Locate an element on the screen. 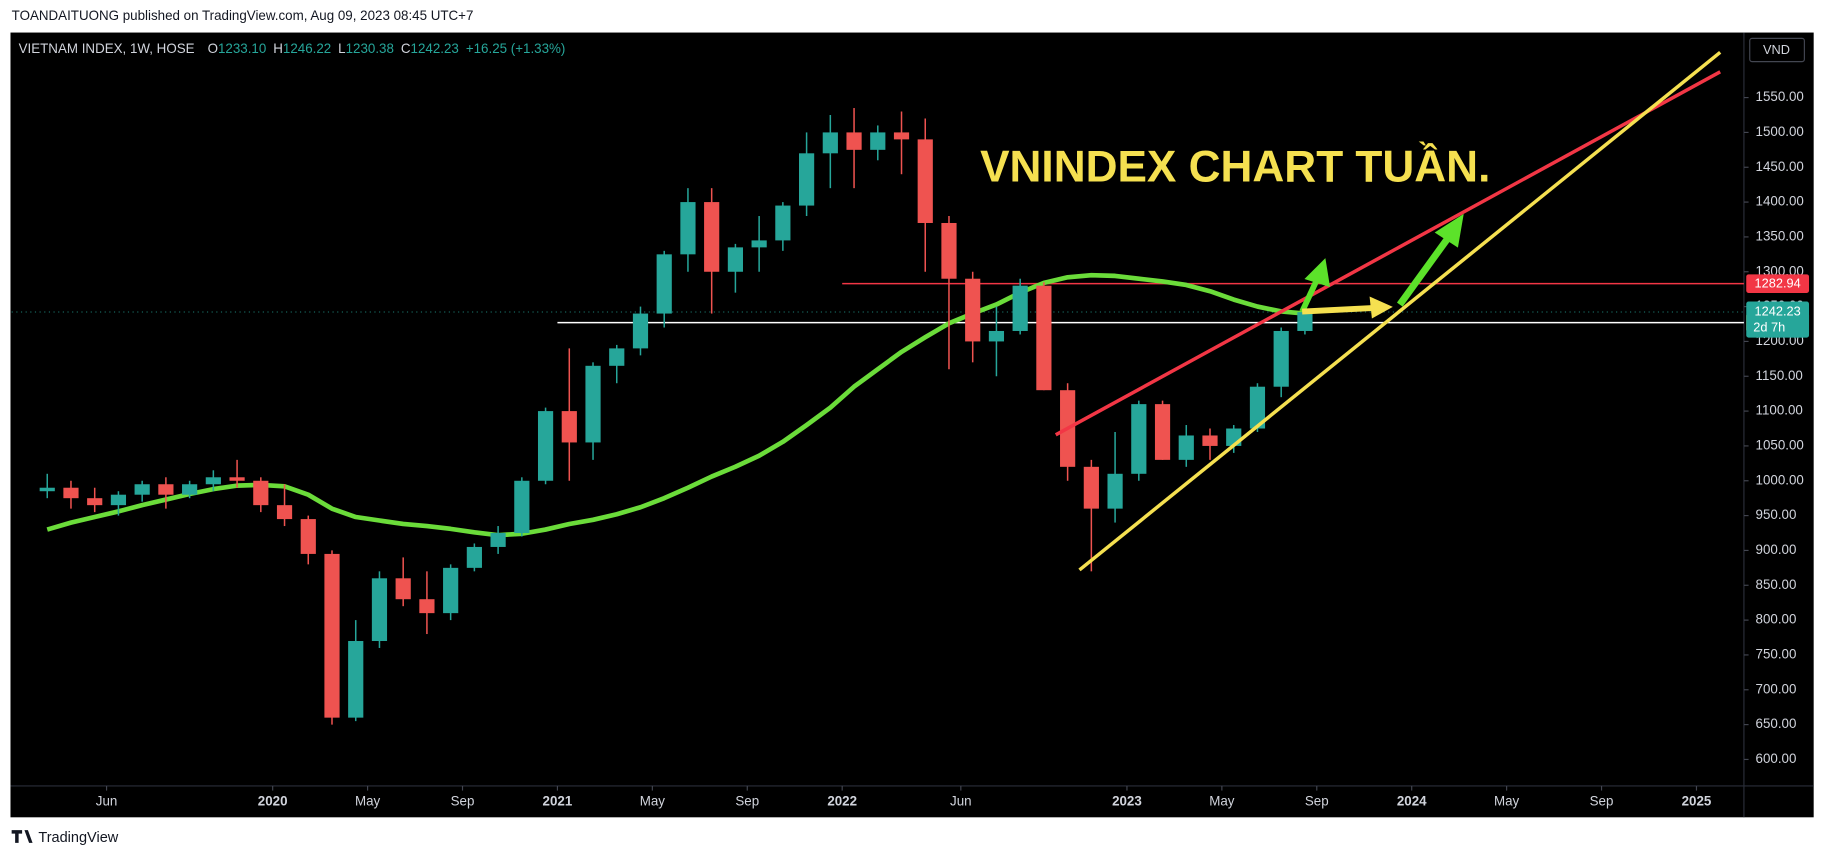 Image resolution: width=1823 pixels, height=858 pixels. y-tick-label: 900.00 is located at coordinates (1776, 549).